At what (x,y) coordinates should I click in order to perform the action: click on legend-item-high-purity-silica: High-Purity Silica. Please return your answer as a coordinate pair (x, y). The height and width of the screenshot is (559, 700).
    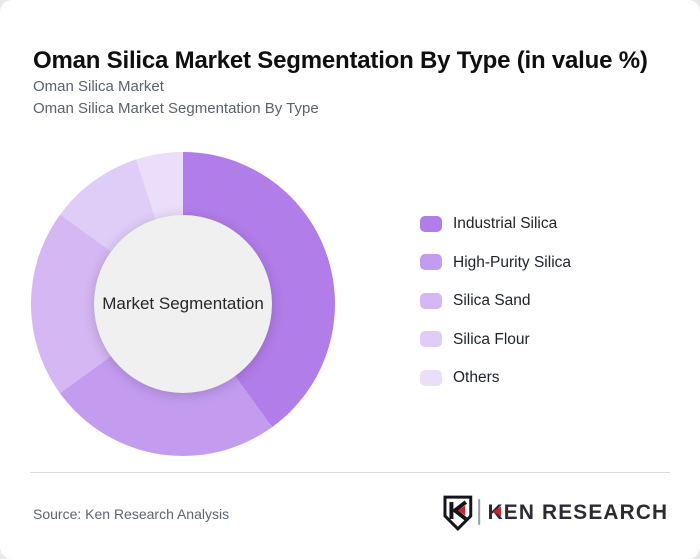
    Looking at the image, I should click on (495, 262).